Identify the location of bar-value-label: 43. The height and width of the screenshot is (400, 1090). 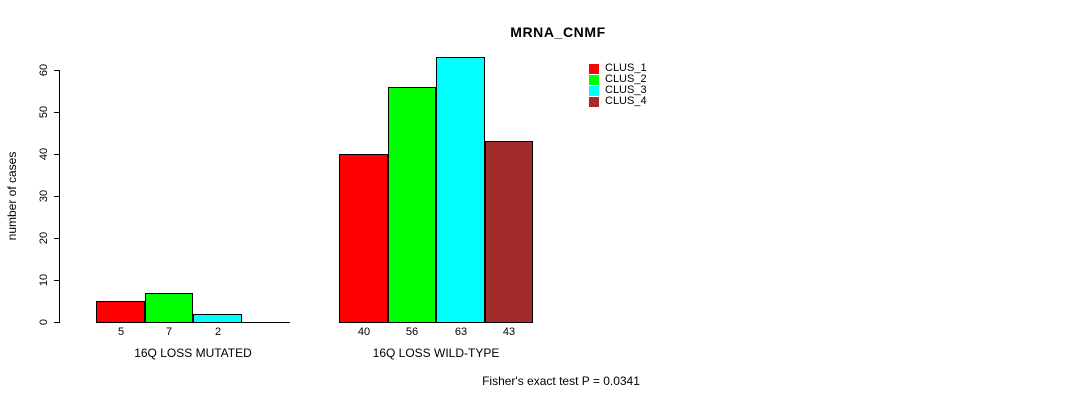
(509, 332).